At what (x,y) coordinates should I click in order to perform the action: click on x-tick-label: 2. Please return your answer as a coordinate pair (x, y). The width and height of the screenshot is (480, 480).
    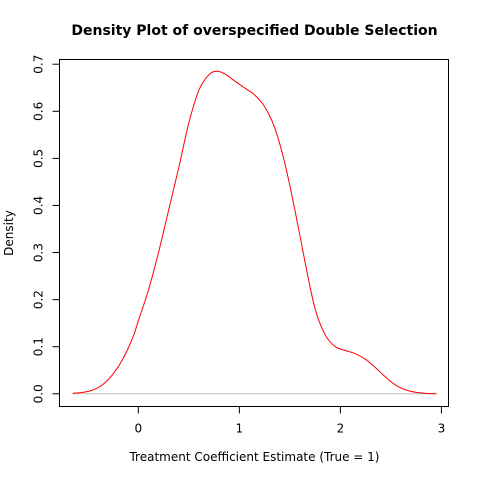
    Looking at the image, I should click on (341, 429).